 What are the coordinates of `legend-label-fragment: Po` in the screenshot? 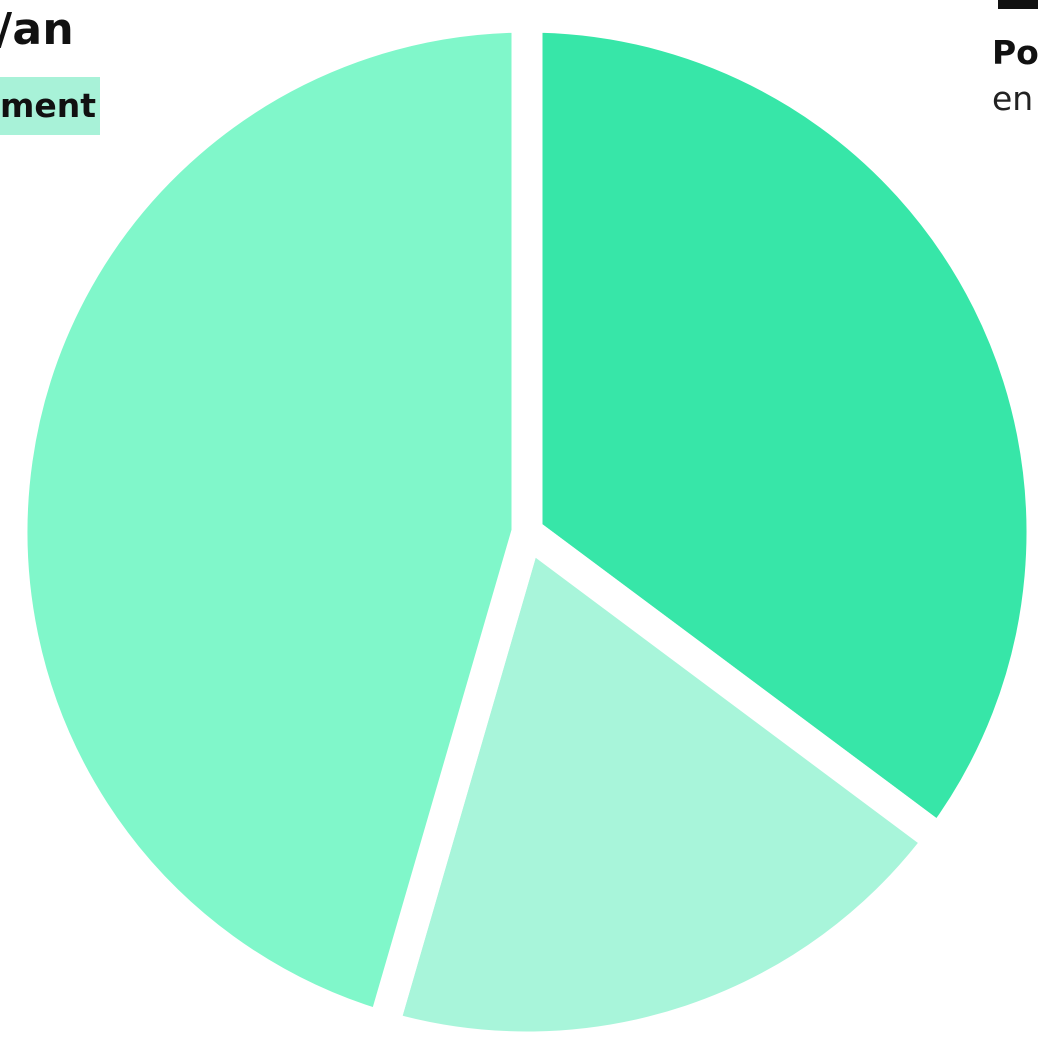 It's located at (1015, 52).